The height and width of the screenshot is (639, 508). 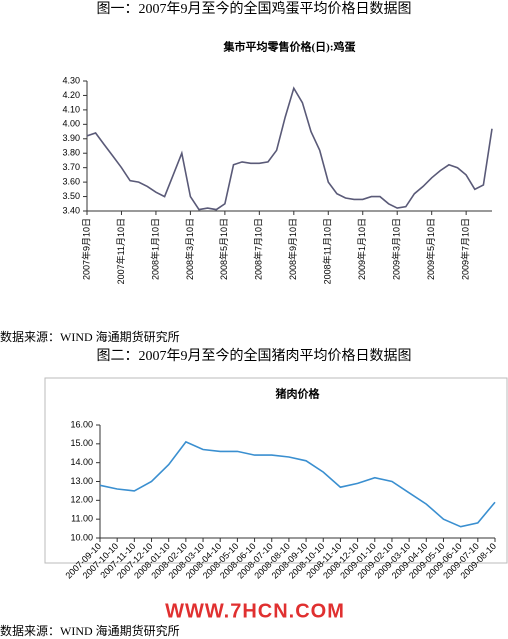 What do you see at coordinates (290, 47) in the screenshot?
I see `chart-title: 集市平均零售价格(日):鸡蛋` at bounding box center [290, 47].